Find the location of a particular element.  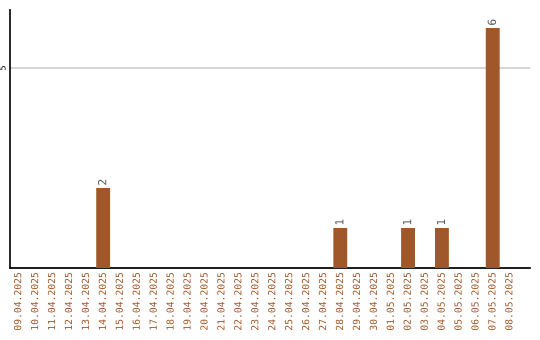

x-tick-label: 25.04.2025 is located at coordinates (288, 301).